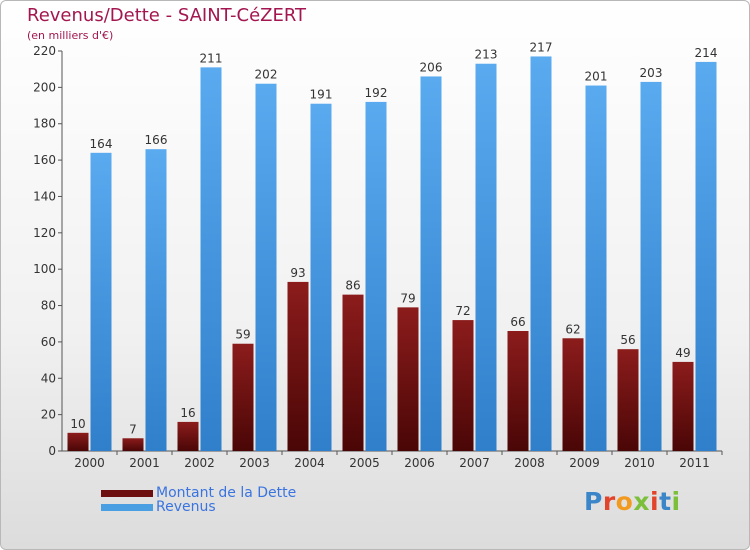  Describe the element at coordinates (44, 269) in the screenshot. I see `y-tick-label: 100` at that location.